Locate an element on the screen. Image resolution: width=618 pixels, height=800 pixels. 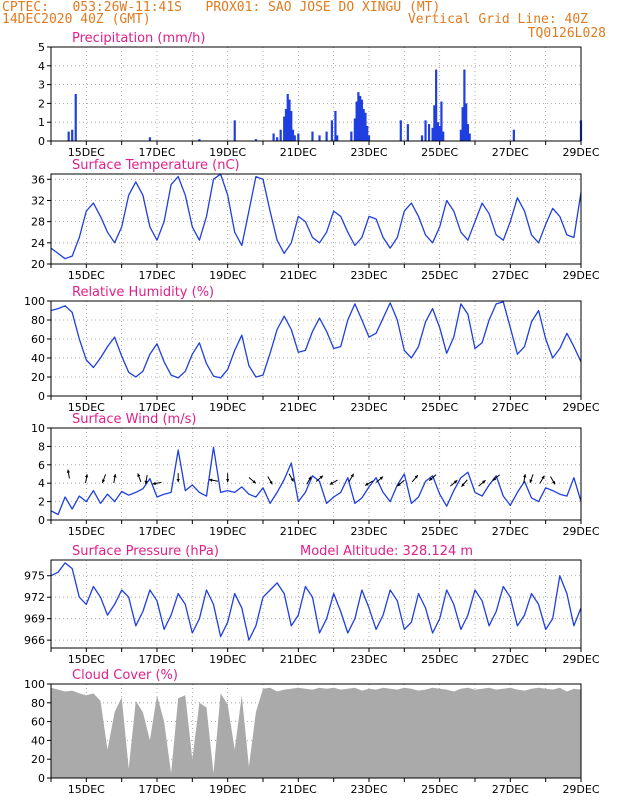
precipitation-xtick-label: 29DEC is located at coordinates (580, 152).